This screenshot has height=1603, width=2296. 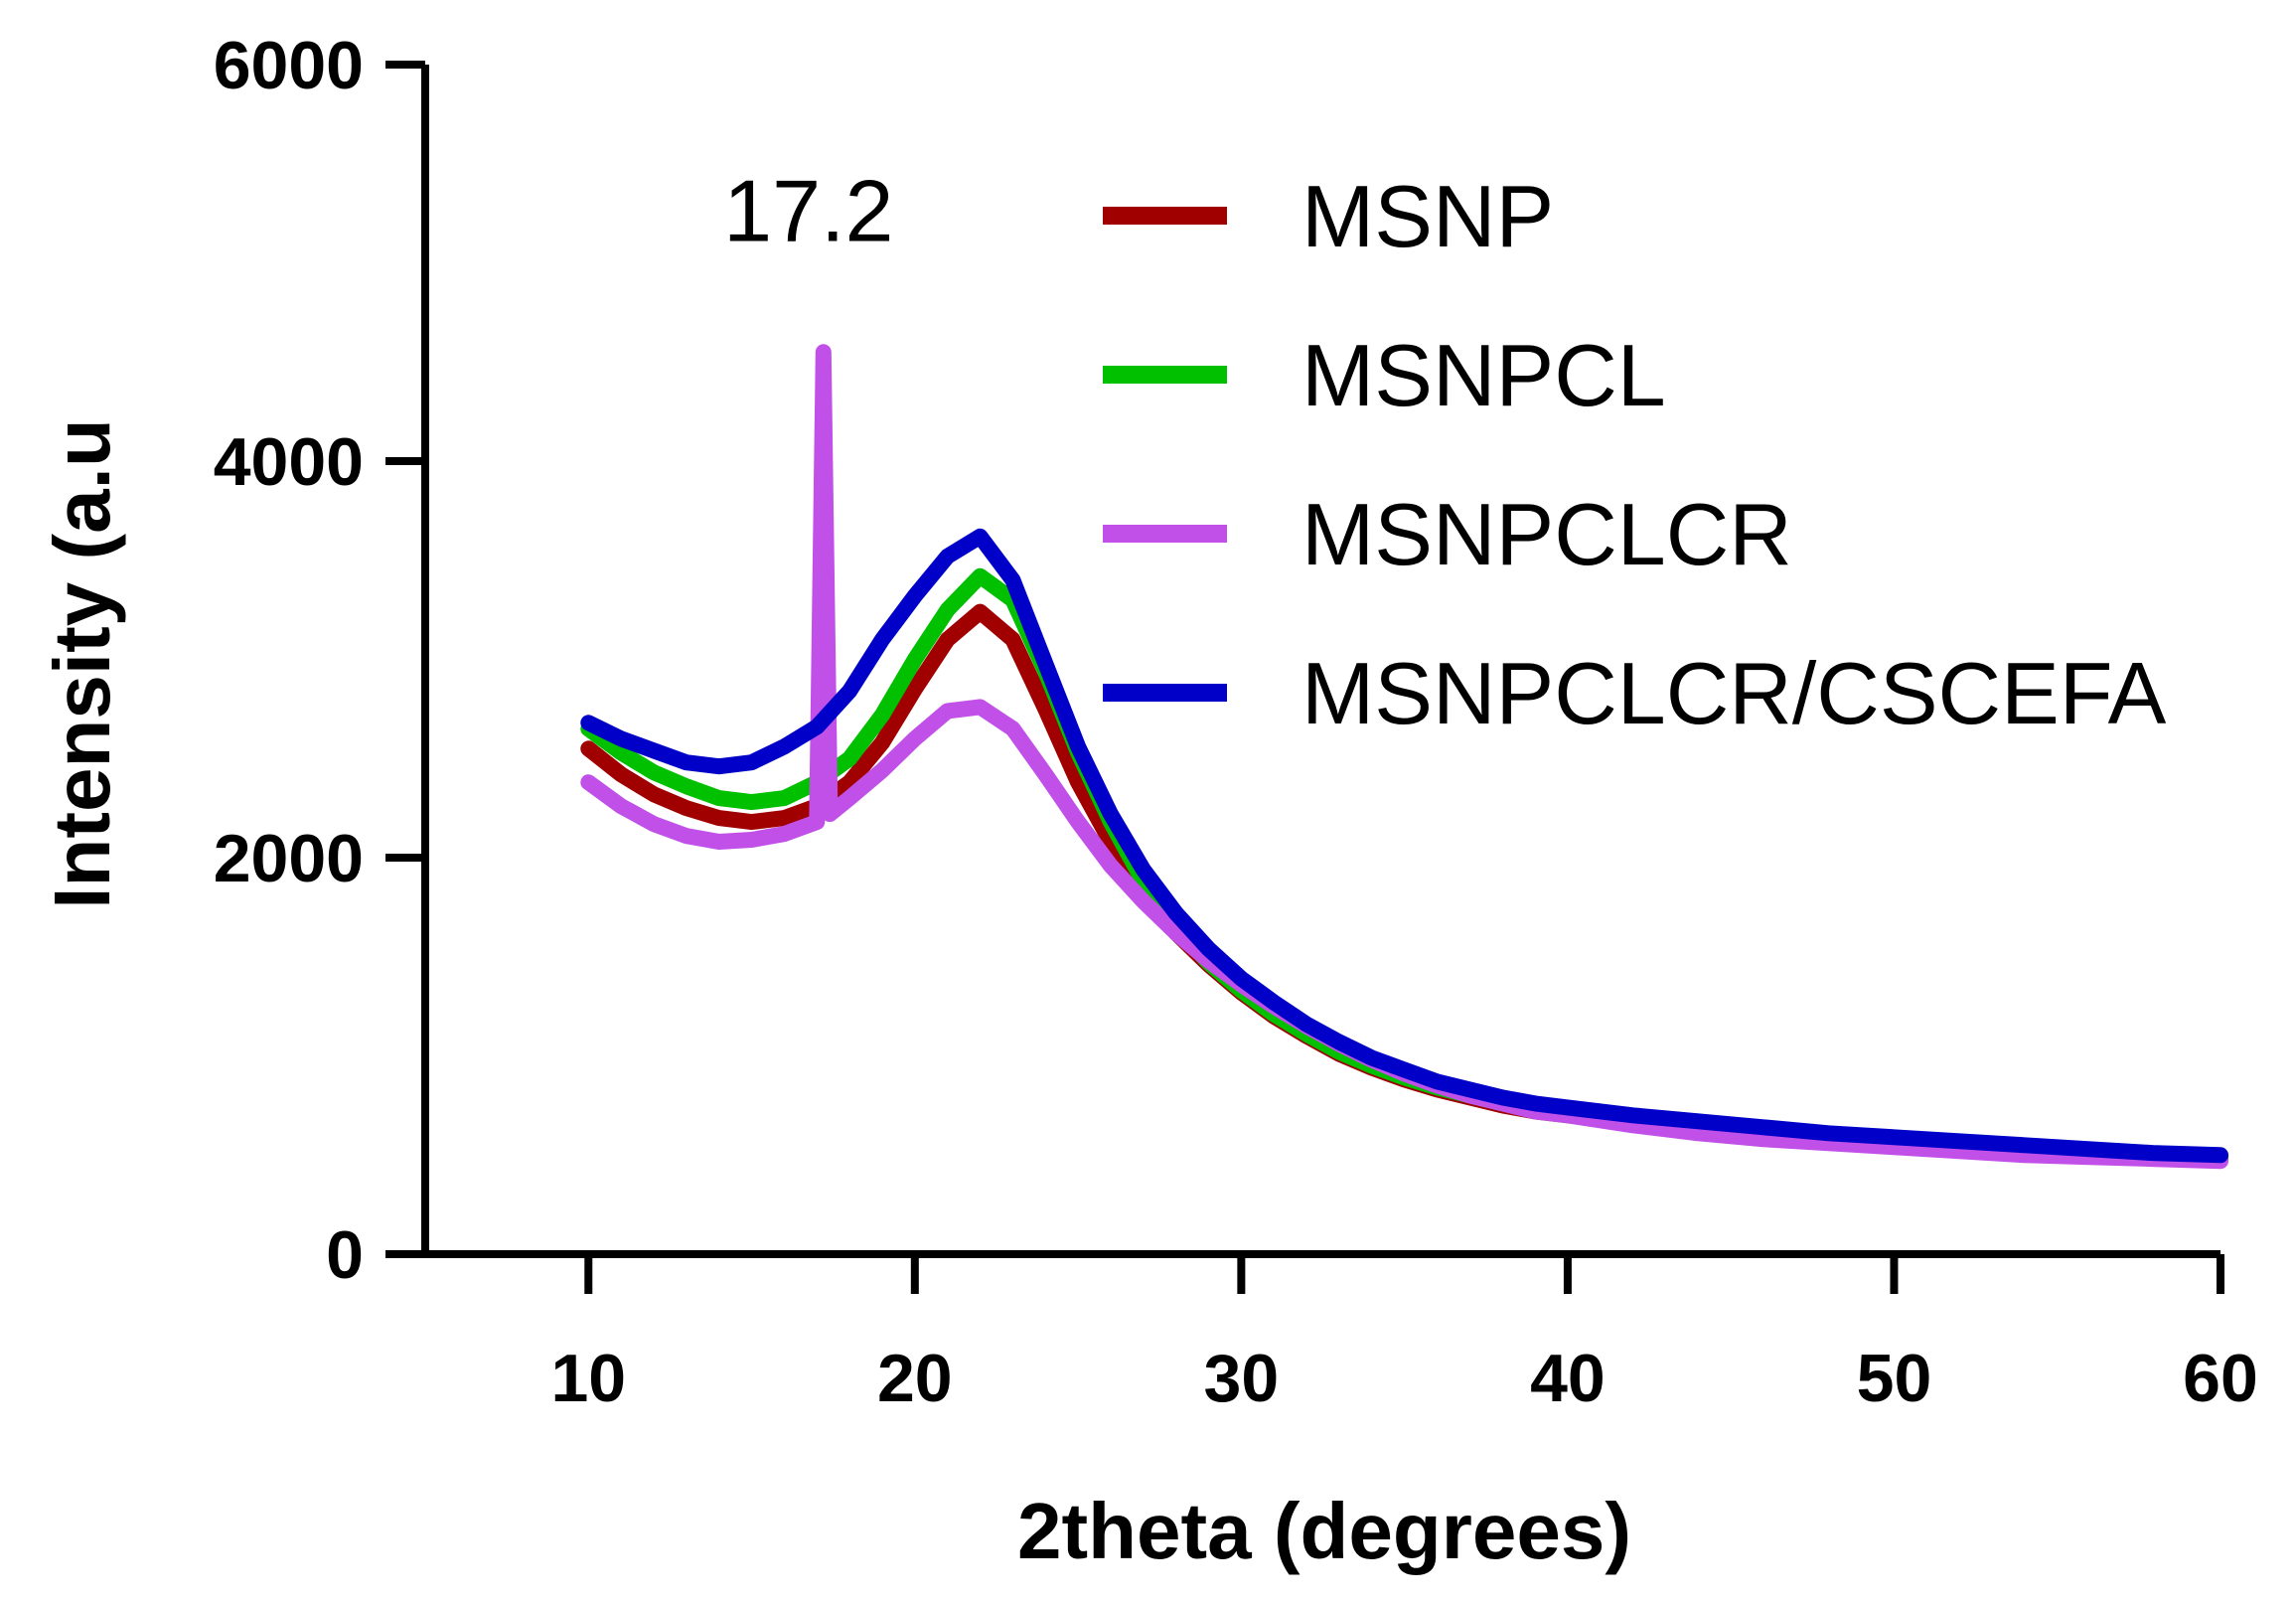 I want to click on x-tick-label: 10, so click(x=588, y=1379).